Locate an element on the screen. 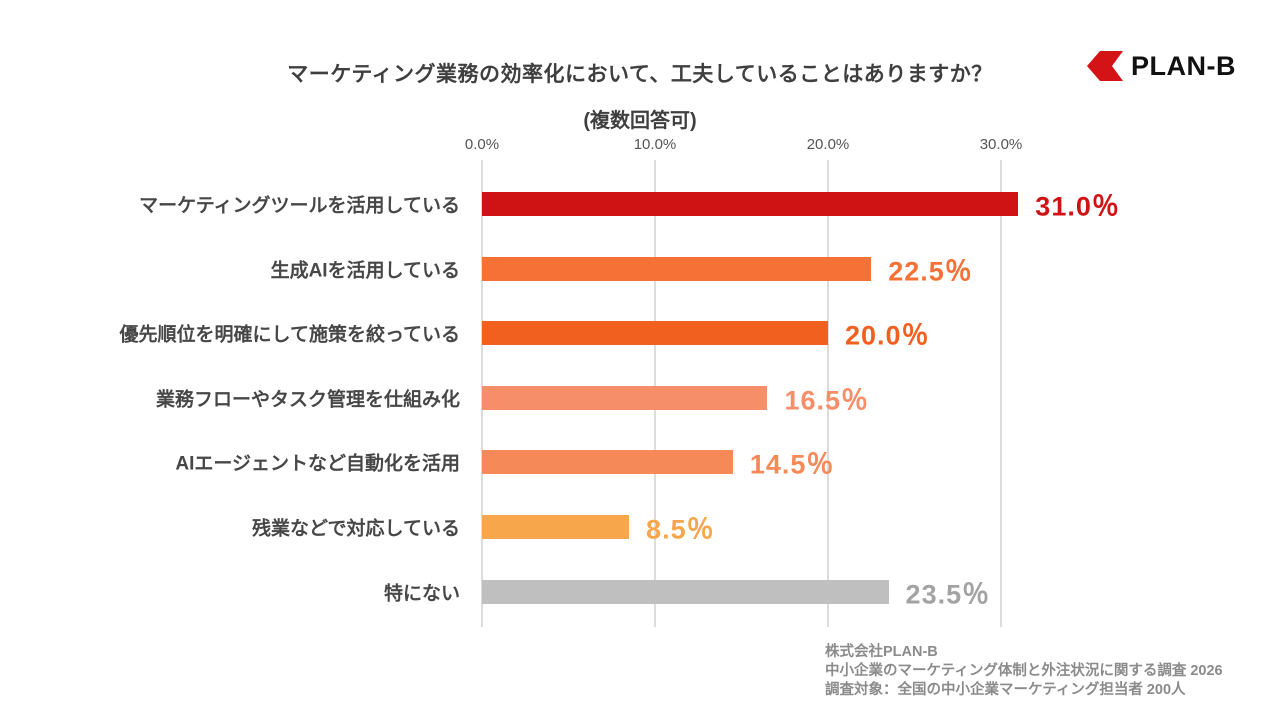  x-axis-tick-label: 20.0% is located at coordinates (828, 144).